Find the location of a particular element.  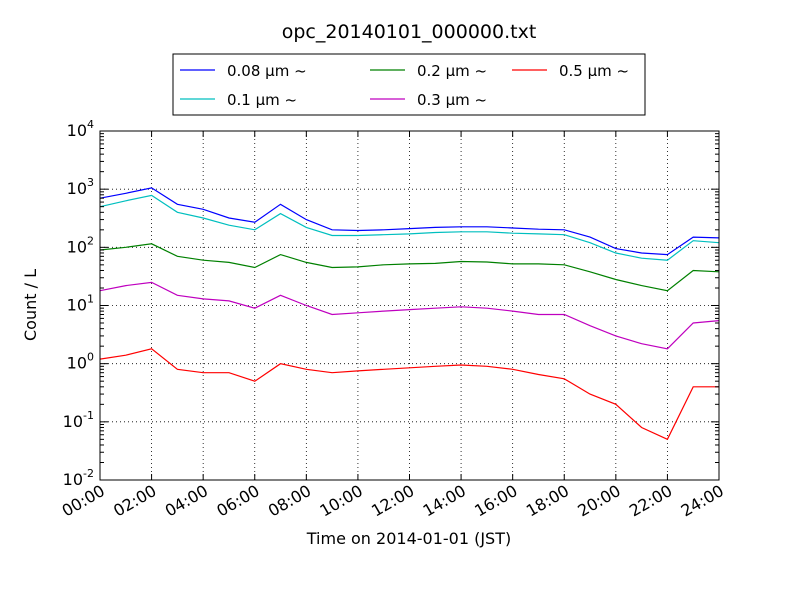

x-tick-label: 08:00 is located at coordinates (289, 501).